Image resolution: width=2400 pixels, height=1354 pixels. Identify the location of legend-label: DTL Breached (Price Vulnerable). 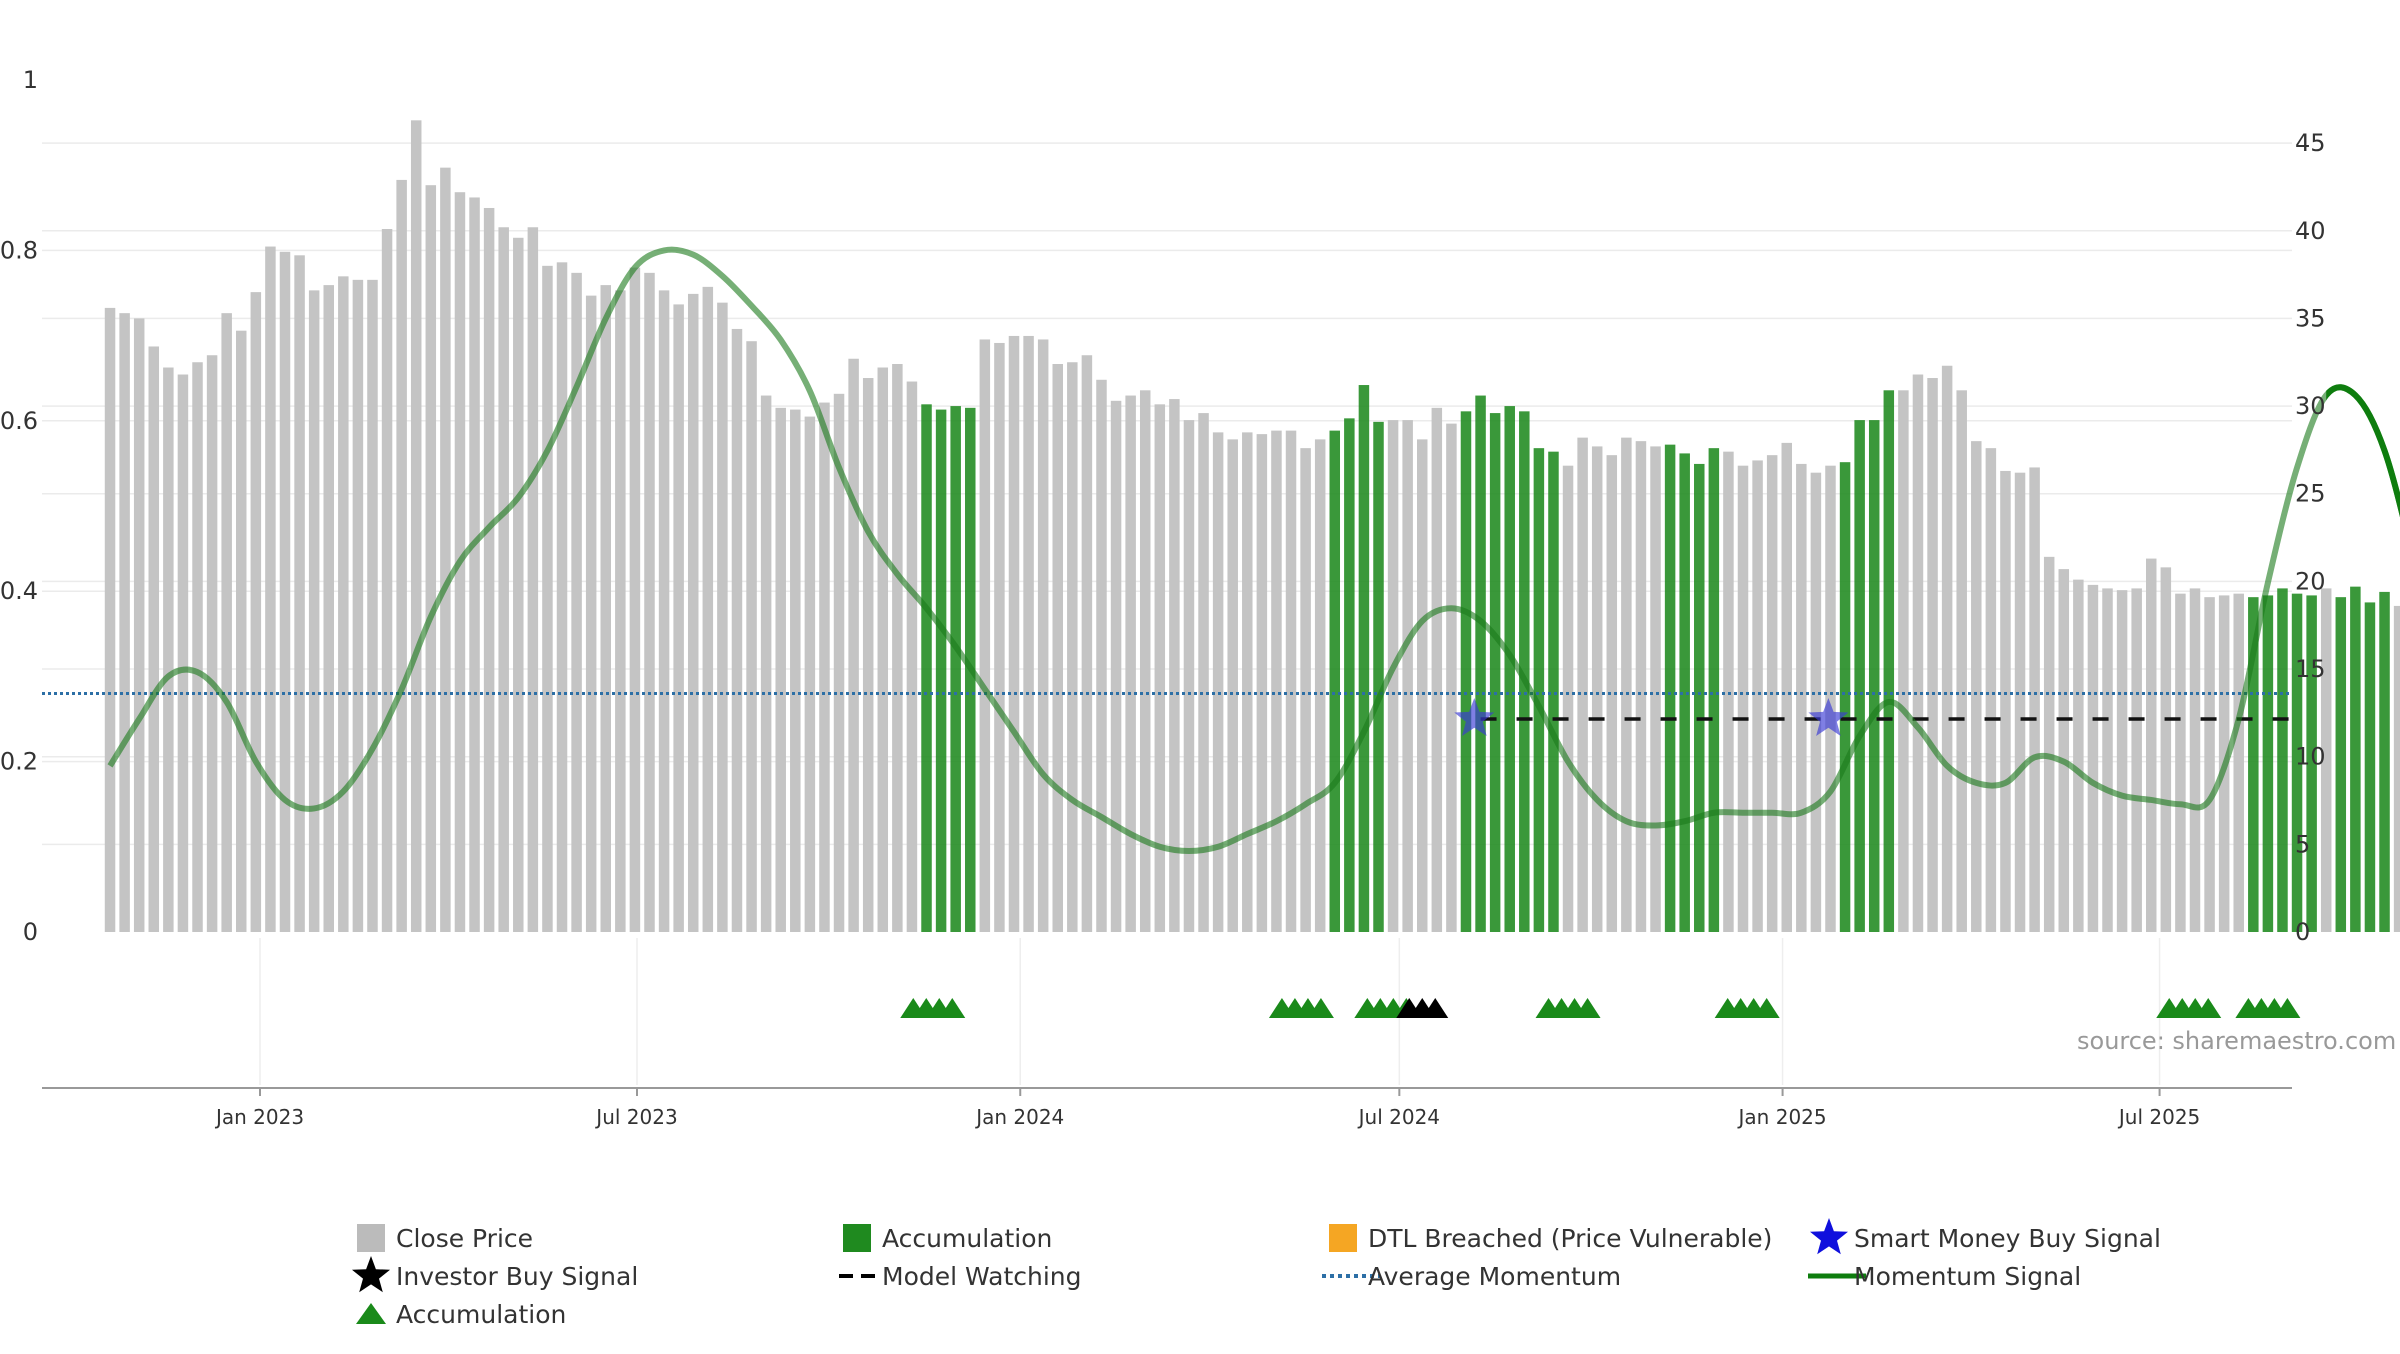
(1570, 1238).